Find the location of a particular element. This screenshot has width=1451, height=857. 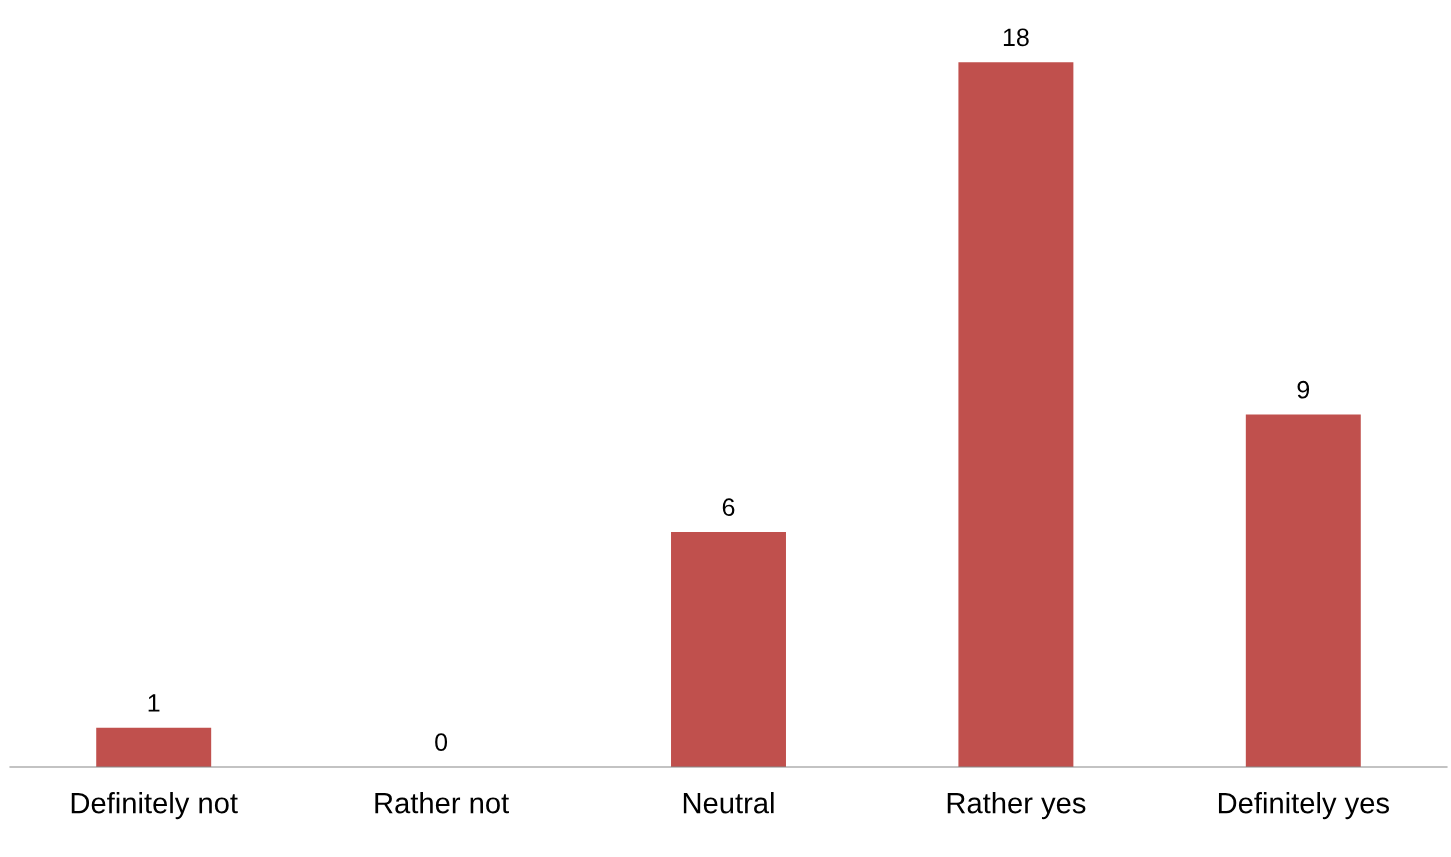

x-tick-label: Definitely not is located at coordinates (154, 806).